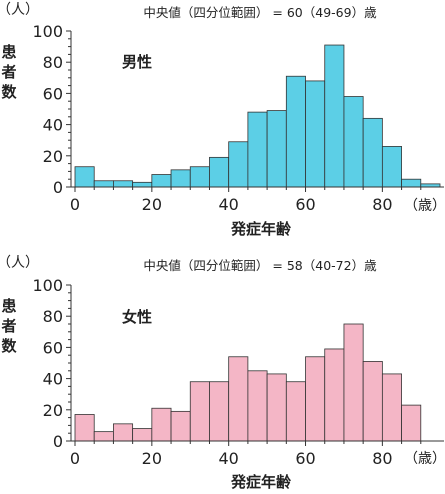  Describe the element at coordinates (137, 317) in the screenshot. I see `panel-label-female: 女性` at that location.